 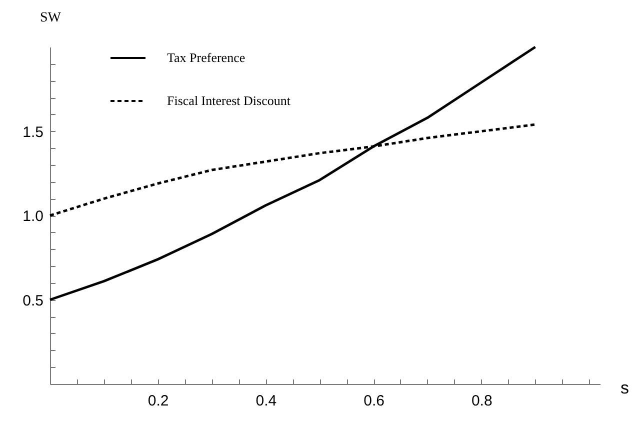 What do you see at coordinates (33, 301) in the screenshot?
I see `y-tick-label: 0.5` at bounding box center [33, 301].